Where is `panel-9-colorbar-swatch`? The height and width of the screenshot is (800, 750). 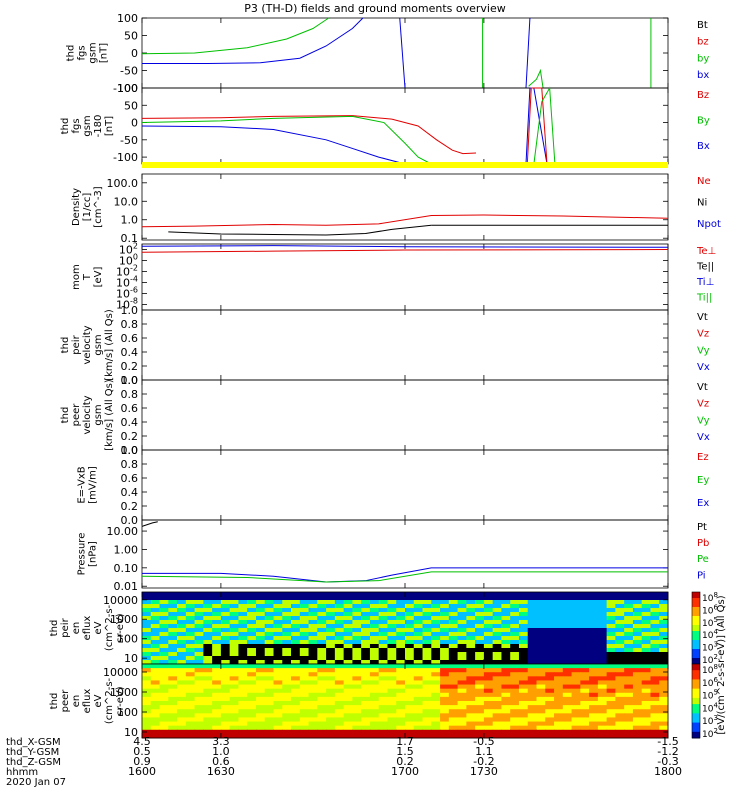 panel-9-colorbar-swatch is located at coordinates (696, 597).